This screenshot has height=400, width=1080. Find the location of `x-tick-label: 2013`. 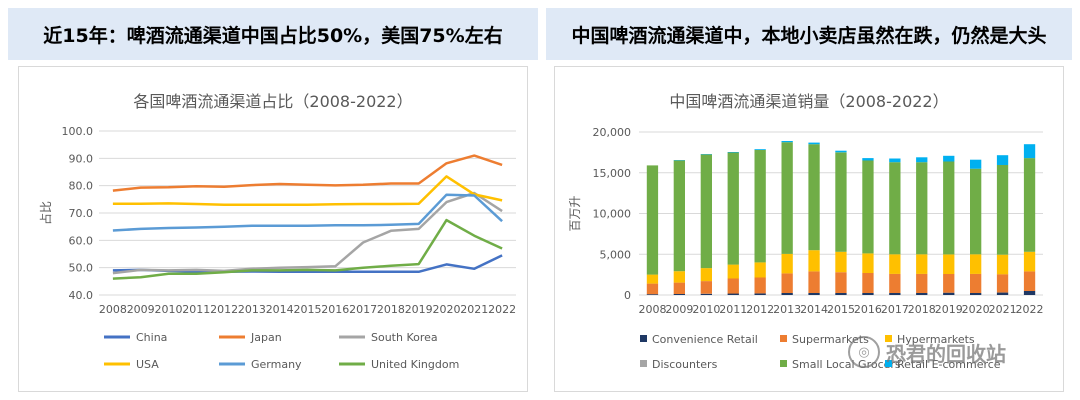

x-tick-label: 2013 is located at coordinates (252, 309).